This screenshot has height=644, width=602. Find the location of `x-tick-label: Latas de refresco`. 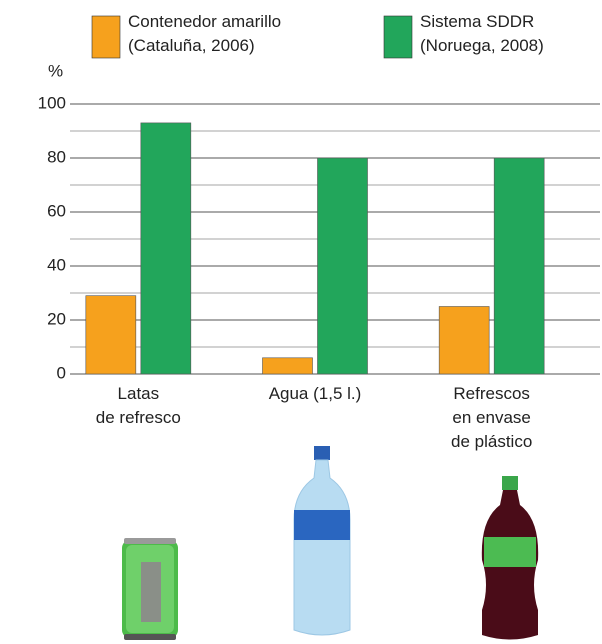

x-tick-label: Latas de refresco is located at coordinates (138, 405).